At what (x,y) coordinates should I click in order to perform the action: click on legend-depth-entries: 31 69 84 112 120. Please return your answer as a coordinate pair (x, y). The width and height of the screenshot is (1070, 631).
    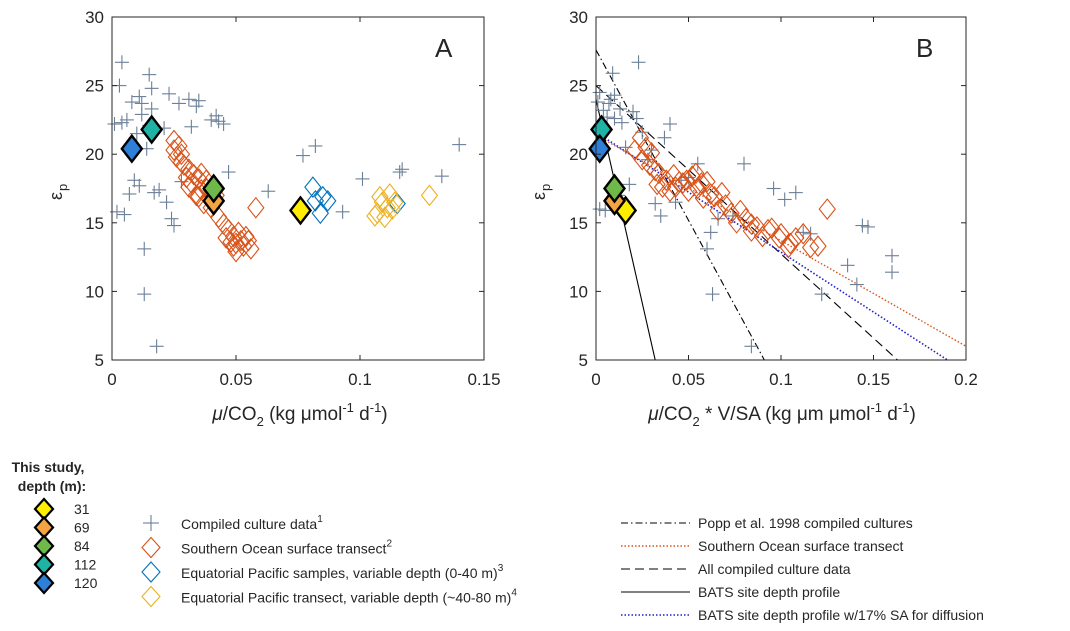
    Looking at the image, I should click on (65, 546).